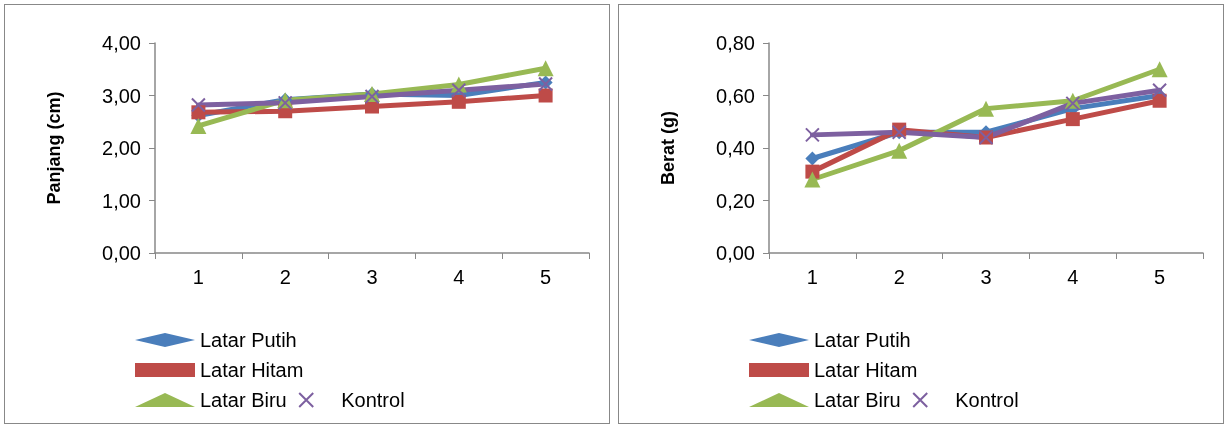  What do you see at coordinates (121, 200) in the screenshot?
I see `y-tick-label: 1,00` at bounding box center [121, 200].